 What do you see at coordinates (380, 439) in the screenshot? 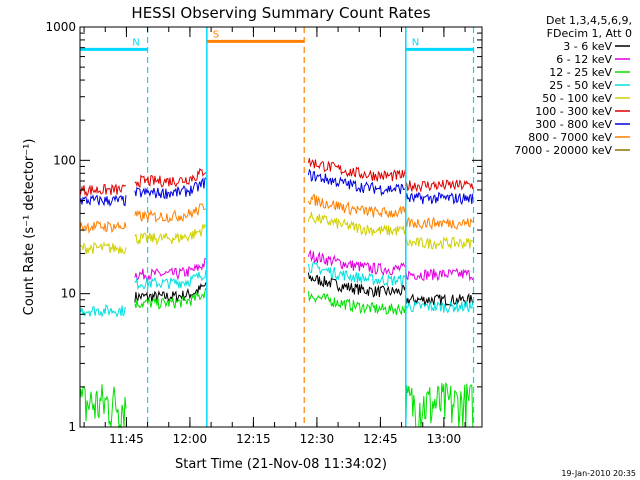
I see `x-tick-label-4: 12:45` at bounding box center [380, 439].